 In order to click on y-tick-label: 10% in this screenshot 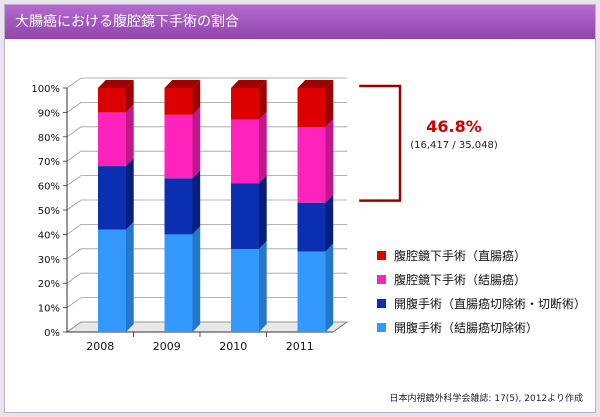, I will do `click(49, 309)`.